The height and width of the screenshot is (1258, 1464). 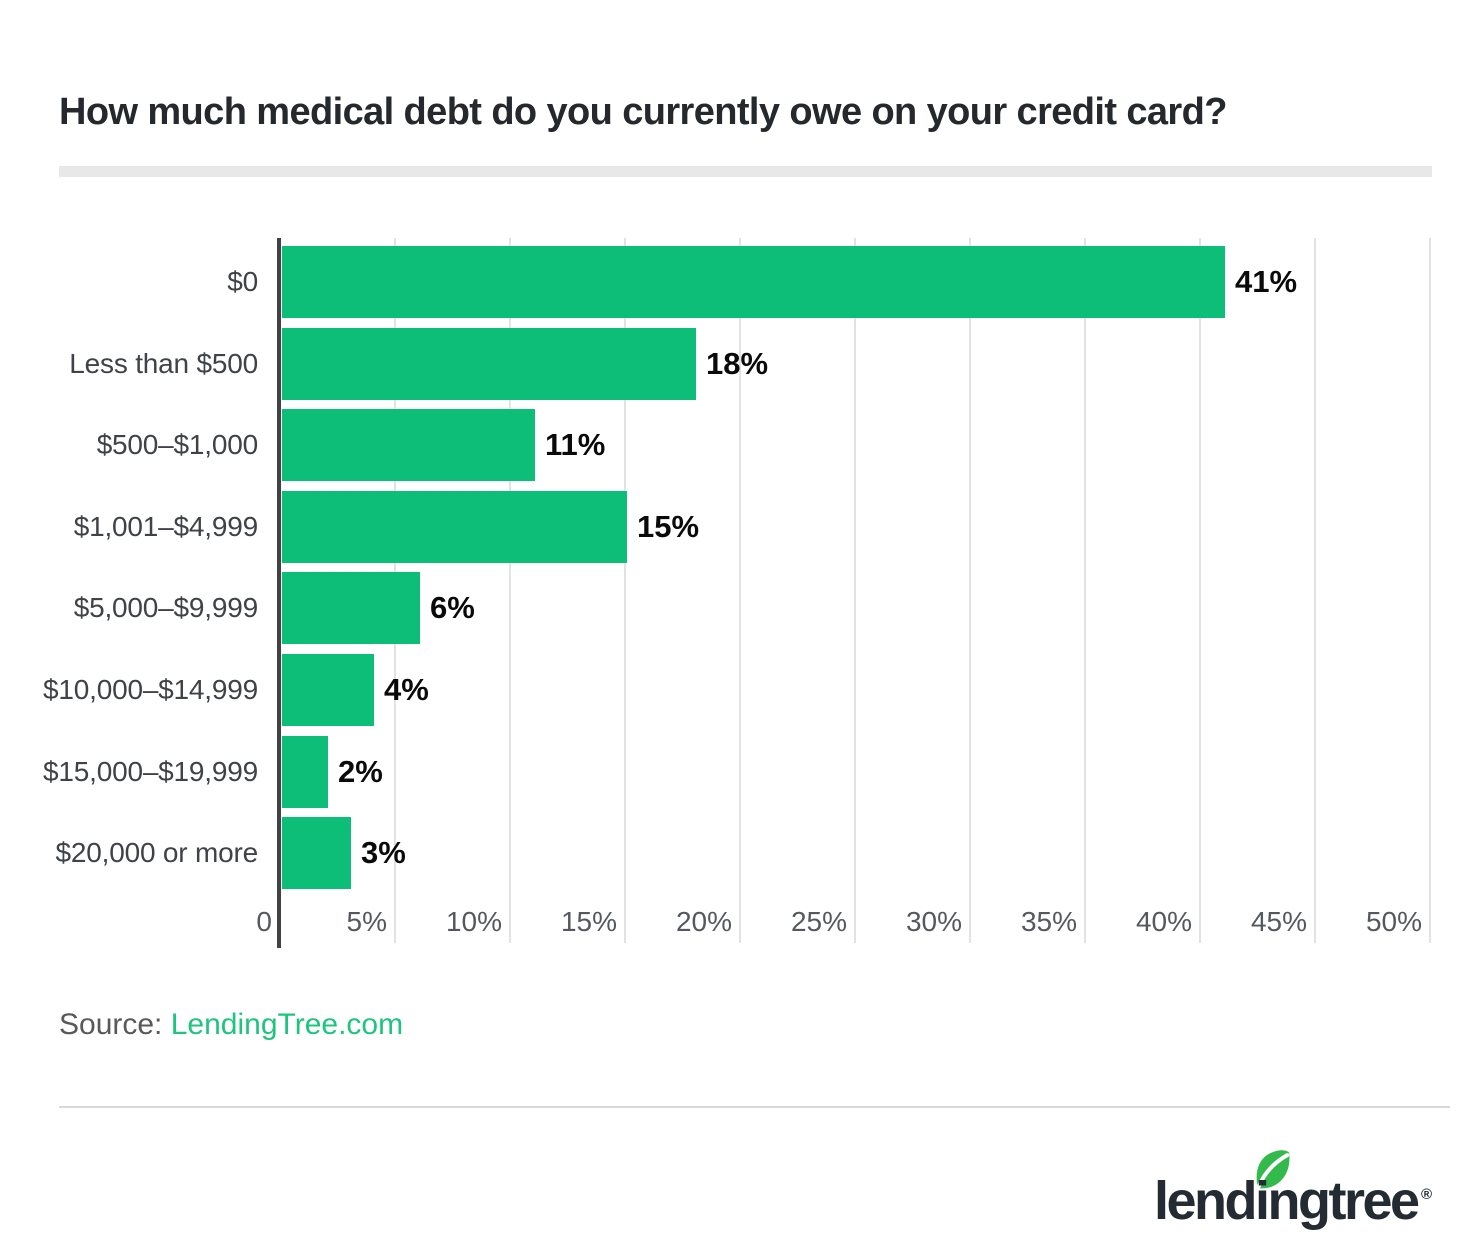 What do you see at coordinates (157, 852) in the screenshot?
I see `category-label: $20,000 or more` at bounding box center [157, 852].